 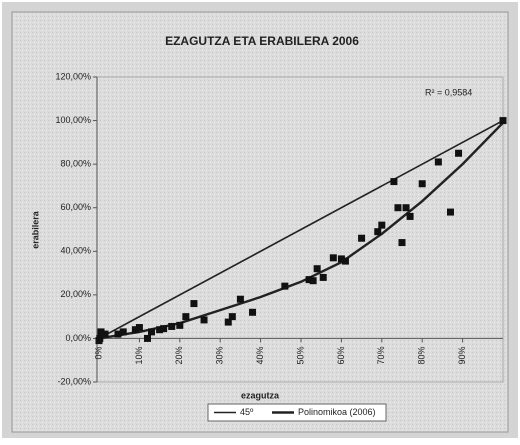 What do you see at coordinates (179, 355) in the screenshot?
I see `x-tick-label: 20%` at bounding box center [179, 355].